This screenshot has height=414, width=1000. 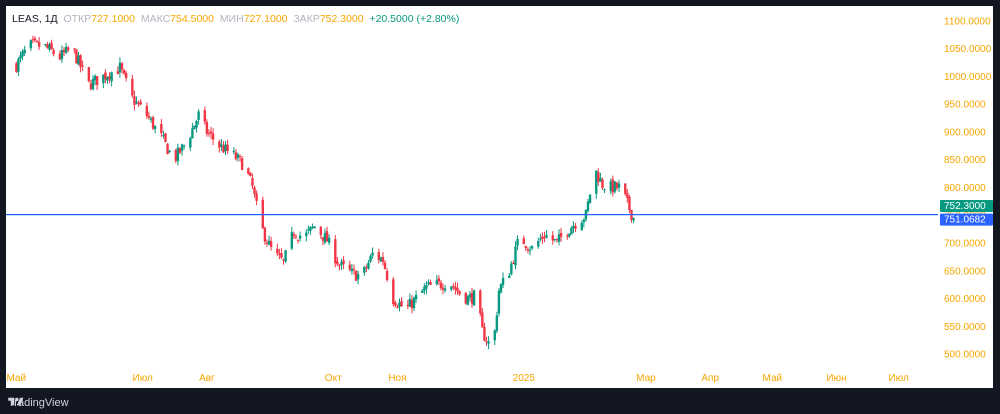 What do you see at coordinates (38, 403) in the screenshot?
I see `footer: TradingView` at bounding box center [38, 403].